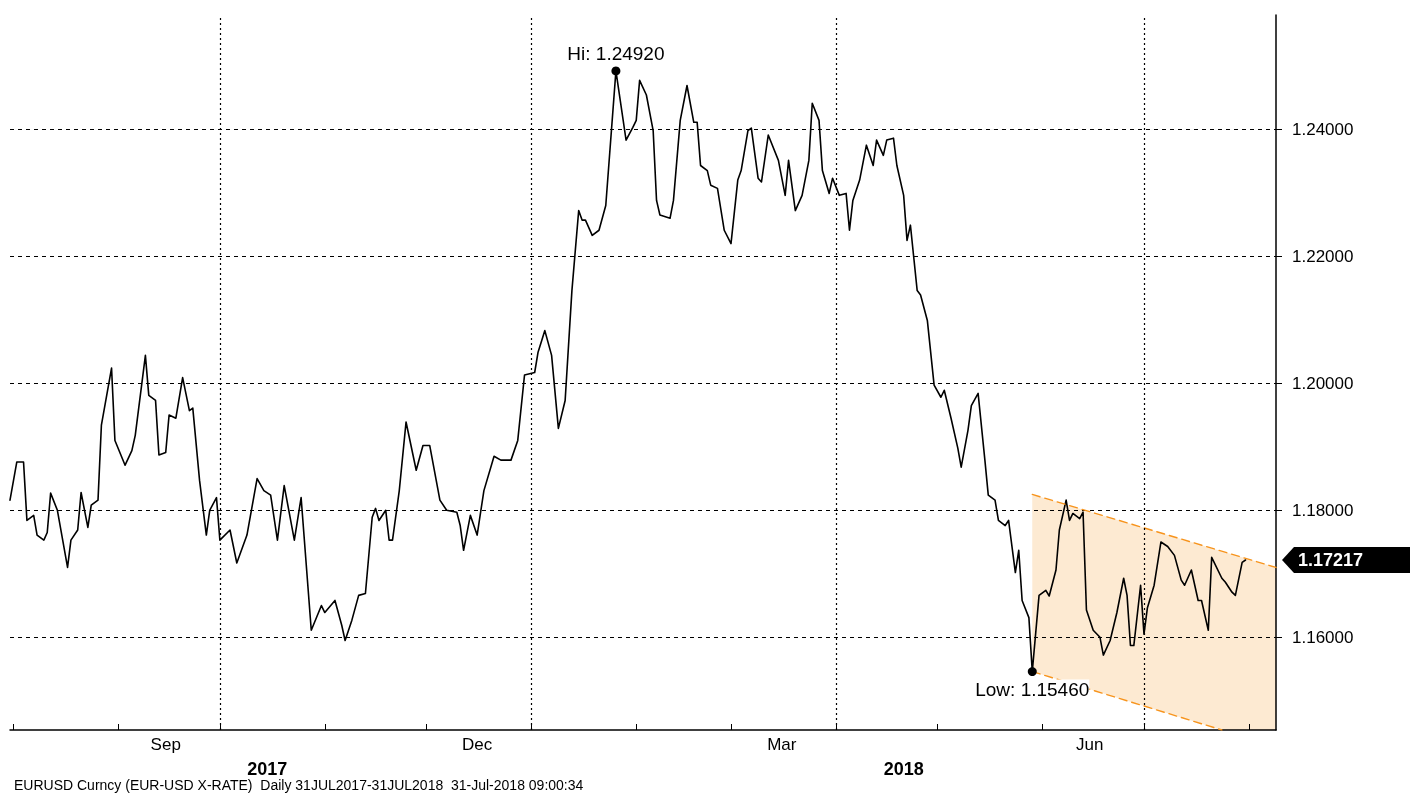 The image size is (1412, 794). Describe the element at coordinates (477, 744) in the screenshot. I see `x-tick-label: Dec` at that location.